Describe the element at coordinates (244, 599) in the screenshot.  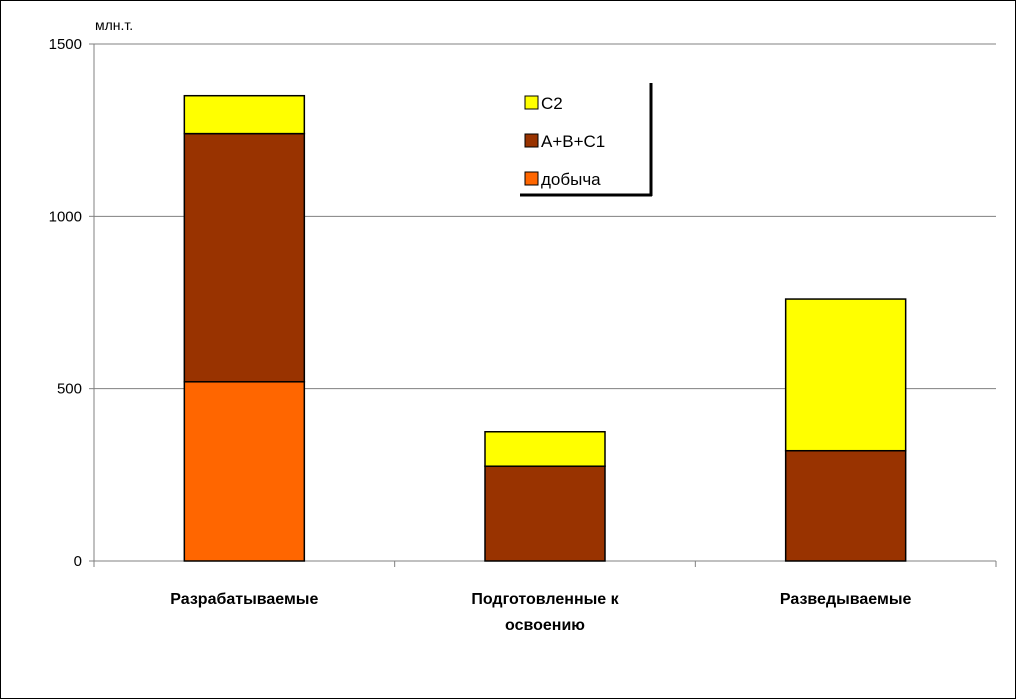
I see `x-tick-label: Разрабатываемые` at that location.